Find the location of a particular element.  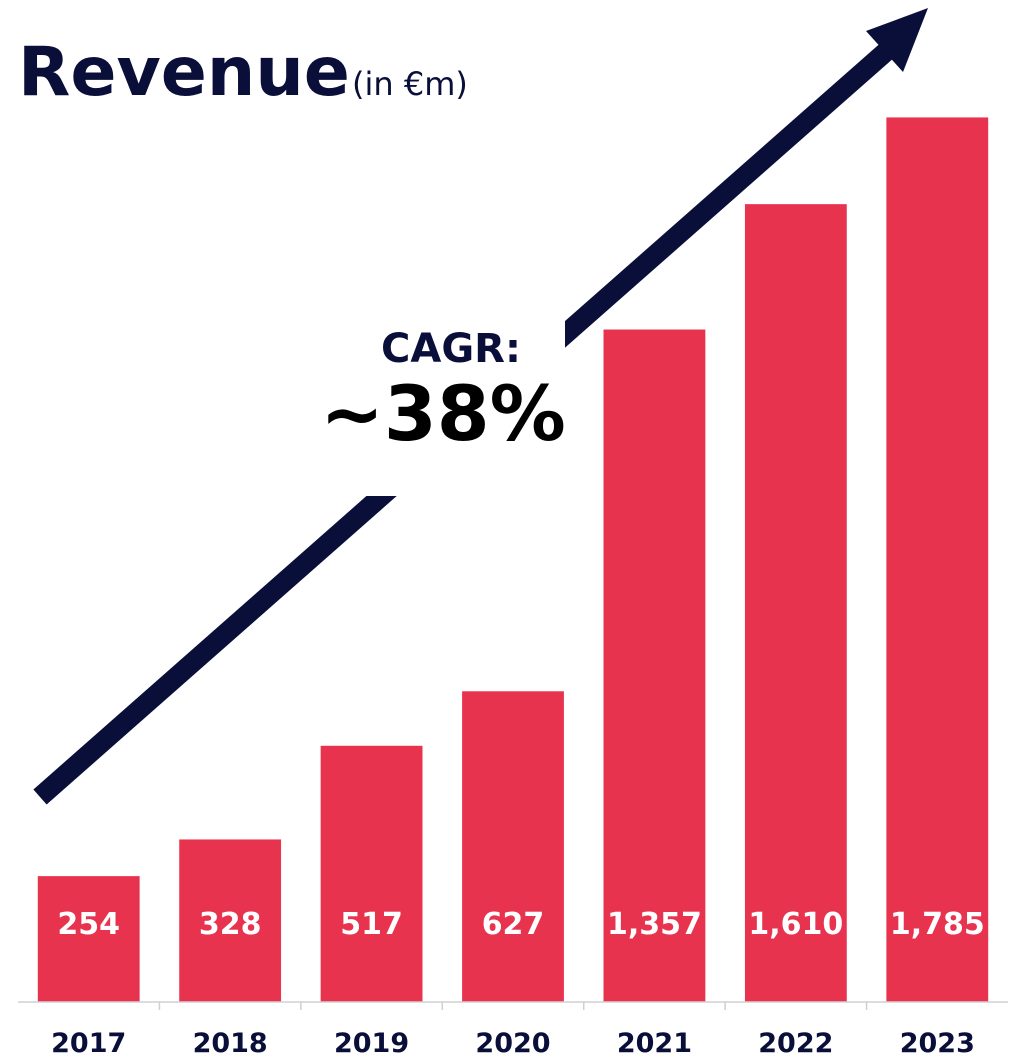

annotation: CAGR: is located at coordinates (451, 349).